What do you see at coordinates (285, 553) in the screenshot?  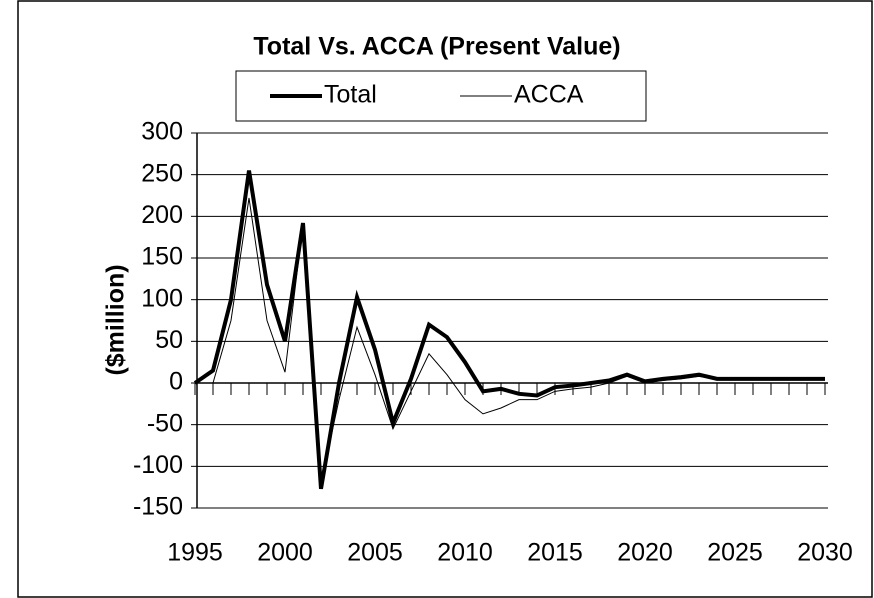 I see `x-tick-label: 2000` at bounding box center [285, 553].